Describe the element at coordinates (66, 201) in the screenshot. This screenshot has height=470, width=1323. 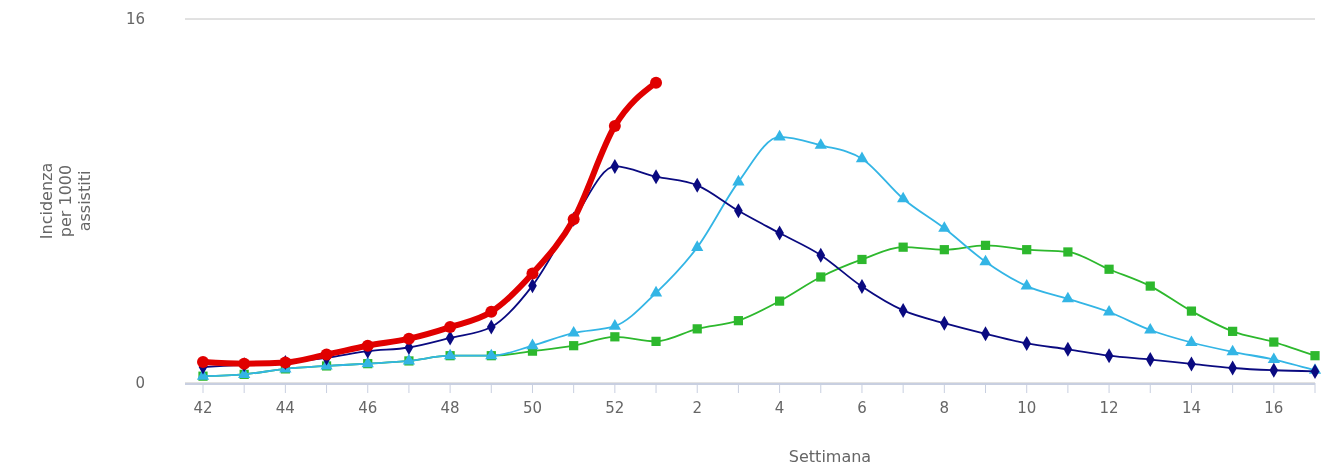
I see `y-axis-title: Incidenza per 1000 assistiti` at that location.